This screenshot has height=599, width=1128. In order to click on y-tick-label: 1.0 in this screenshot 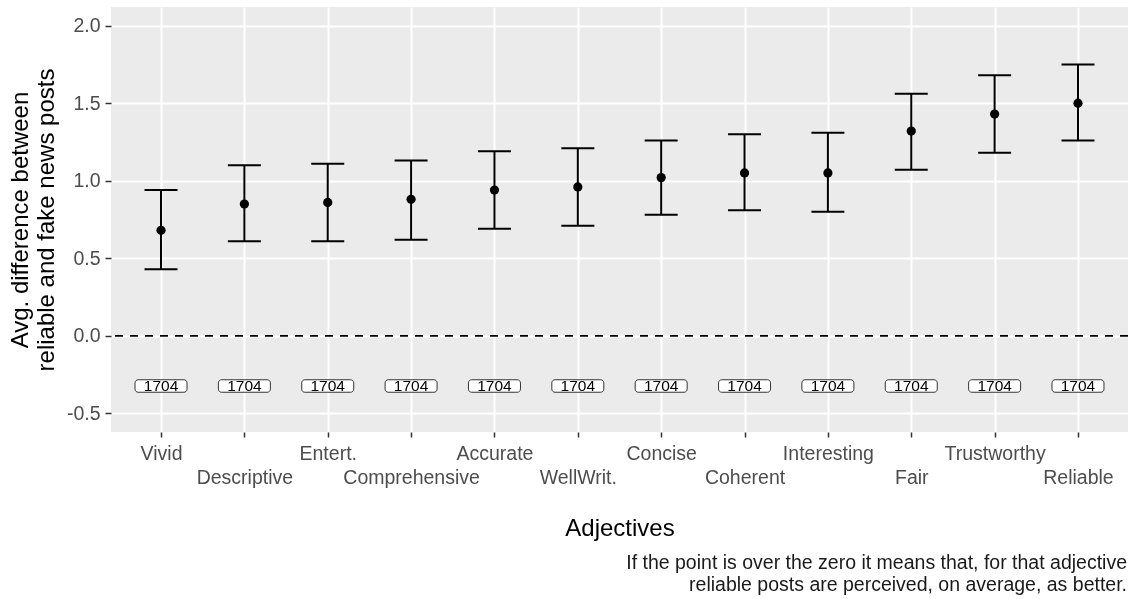, I will do `click(87, 180)`.